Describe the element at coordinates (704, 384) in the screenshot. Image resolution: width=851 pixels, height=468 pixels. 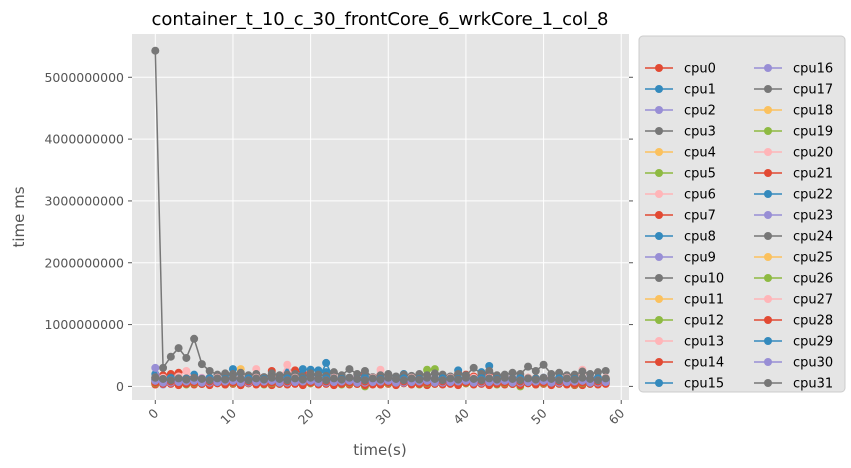
I see `legend-label: cpu15` at that location.